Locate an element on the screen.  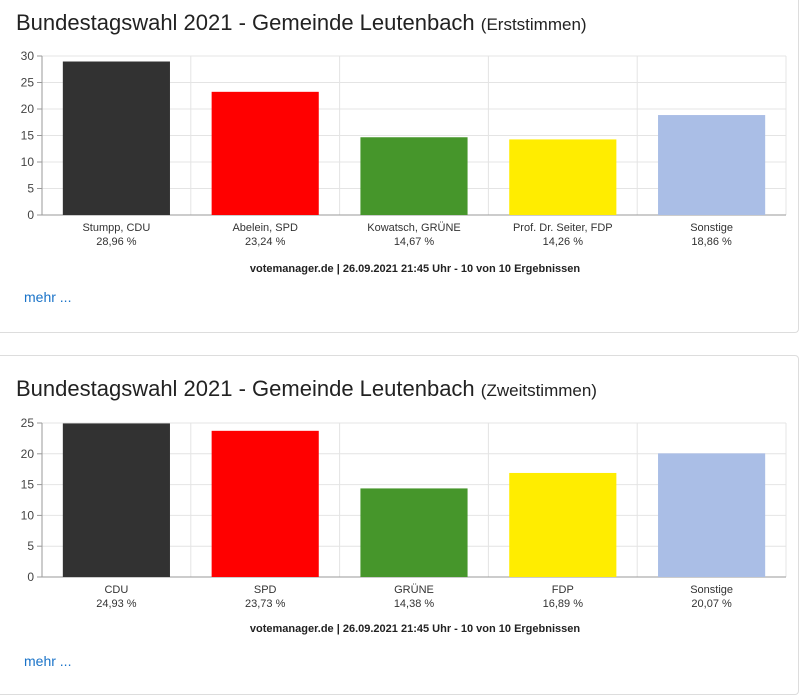
data-label: 23,24 % is located at coordinates (265, 242).